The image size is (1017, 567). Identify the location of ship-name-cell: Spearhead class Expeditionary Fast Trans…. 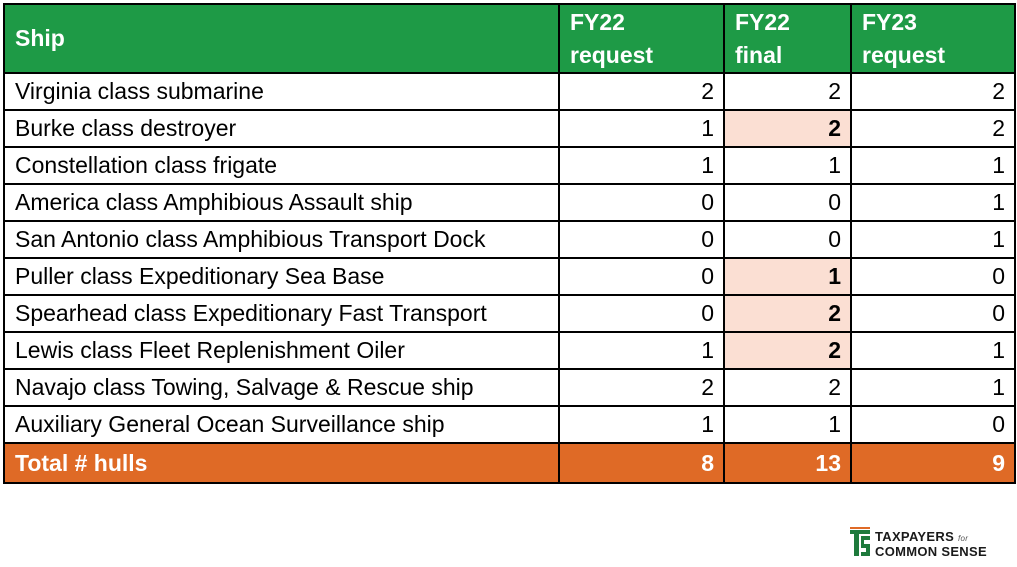
(281, 313).